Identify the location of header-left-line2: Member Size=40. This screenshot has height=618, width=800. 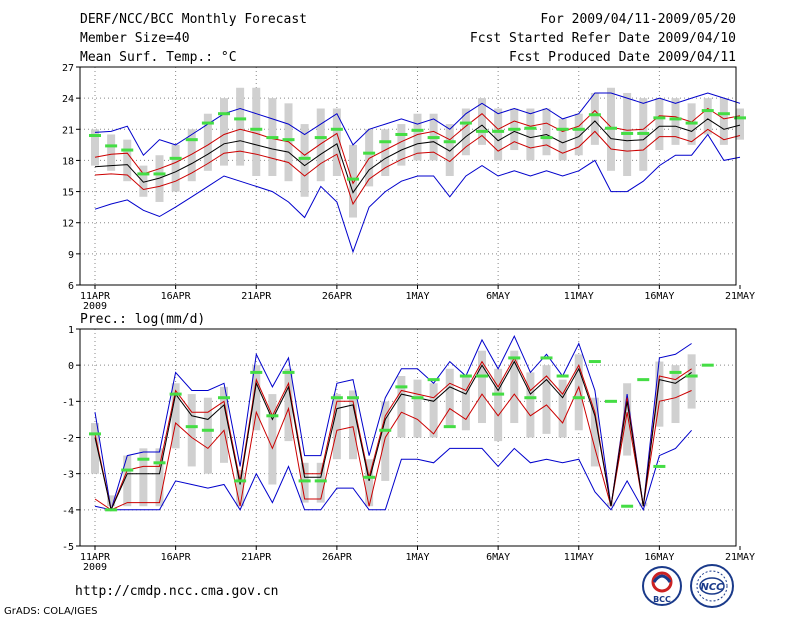
(135, 38).